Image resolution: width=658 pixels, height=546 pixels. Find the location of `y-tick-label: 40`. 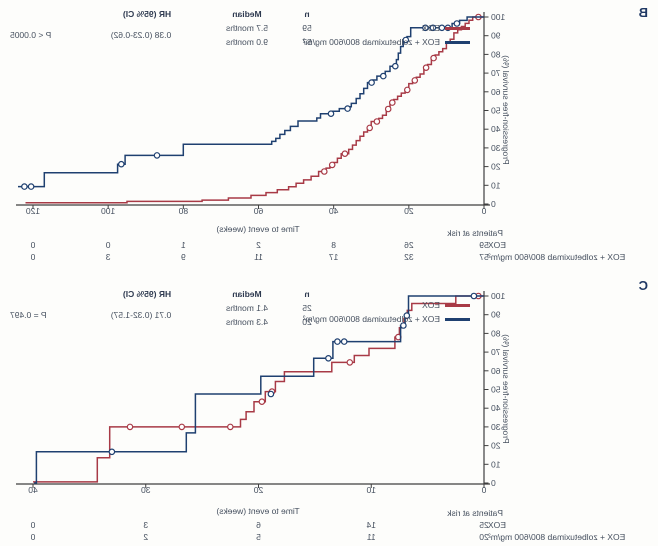

y-tick-label: 40 is located at coordinates (496, 129).